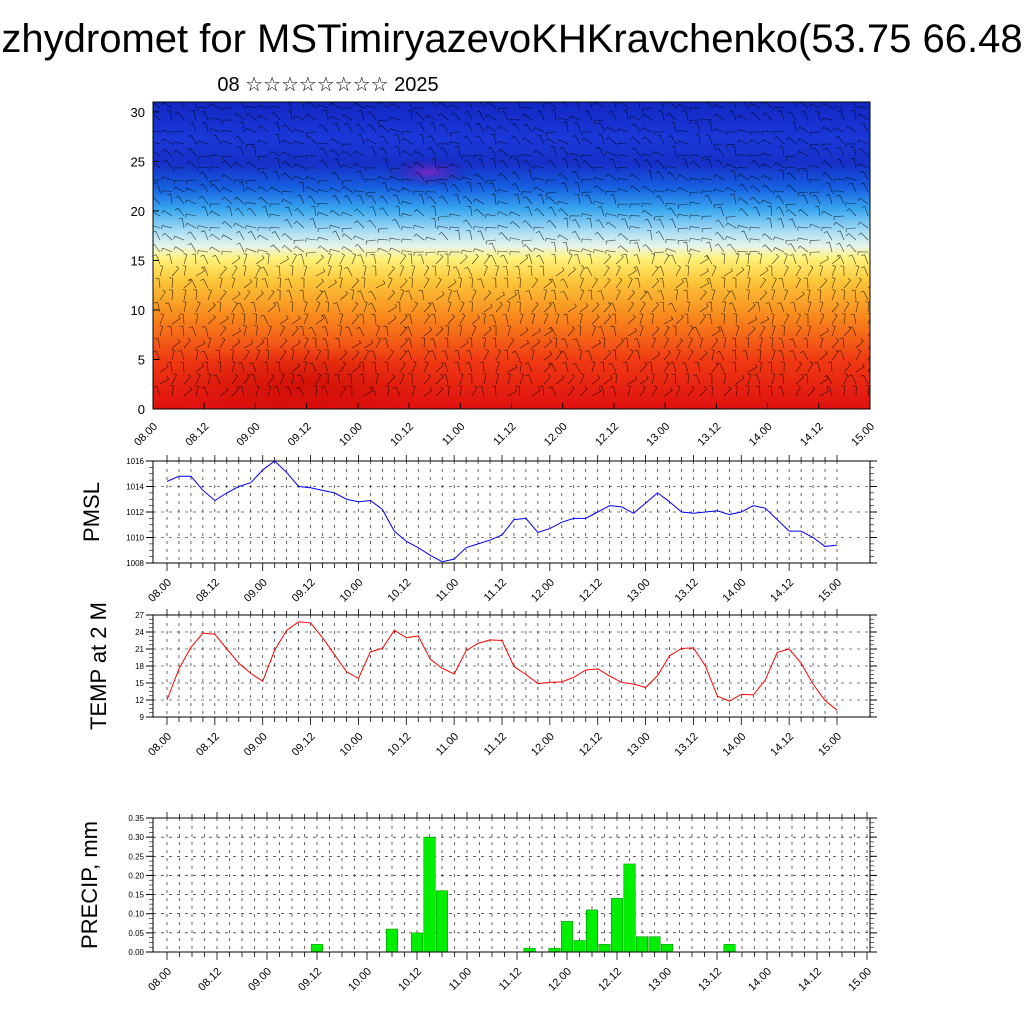 Image resolution: width=1024 pixels, height=1024 pixels. I want to click on x-tick-label: 08.00, so click(160, 745).